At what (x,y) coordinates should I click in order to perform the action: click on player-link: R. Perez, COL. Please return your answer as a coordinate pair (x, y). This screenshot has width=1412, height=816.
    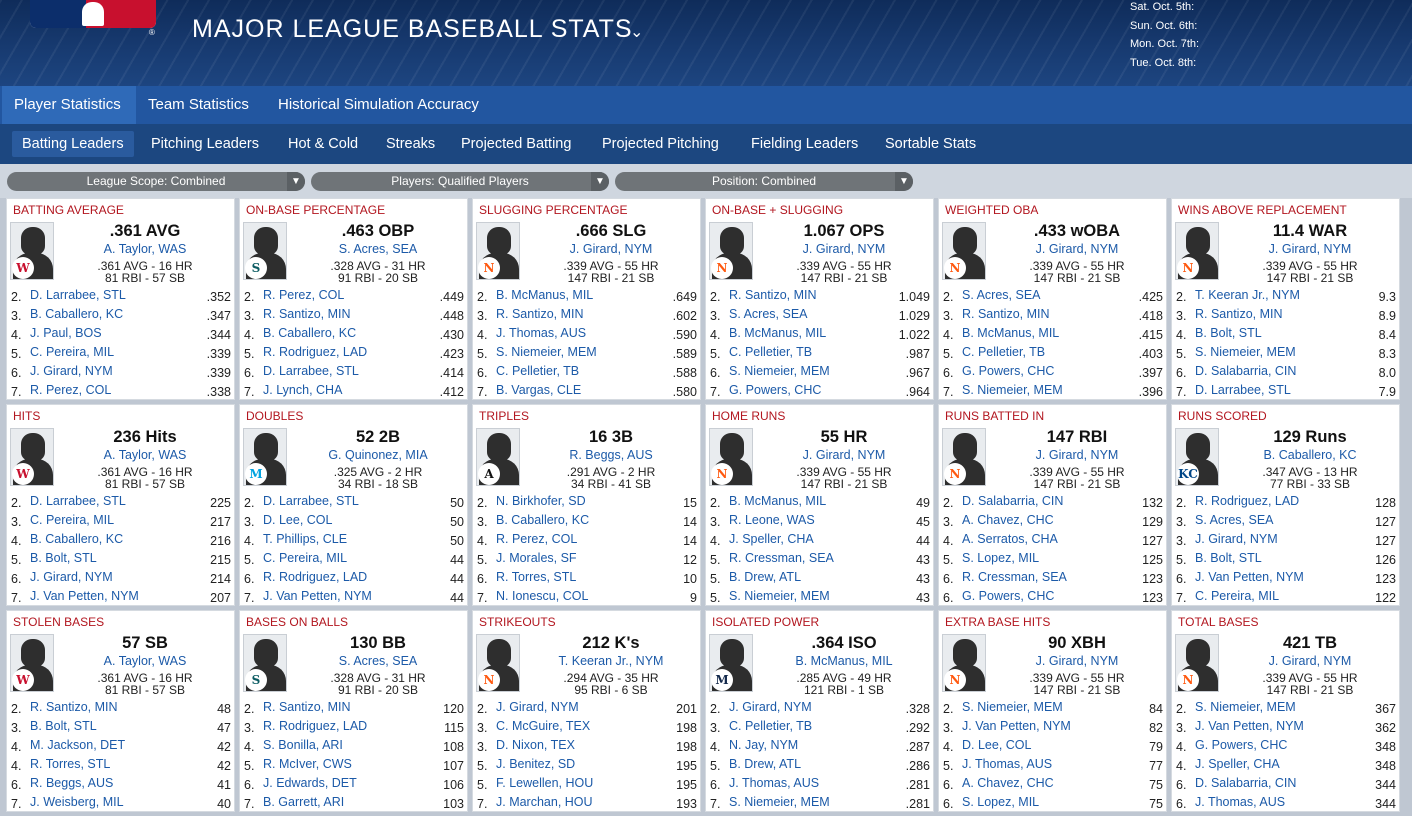
    Looking at the image, I should click on (304, 295).